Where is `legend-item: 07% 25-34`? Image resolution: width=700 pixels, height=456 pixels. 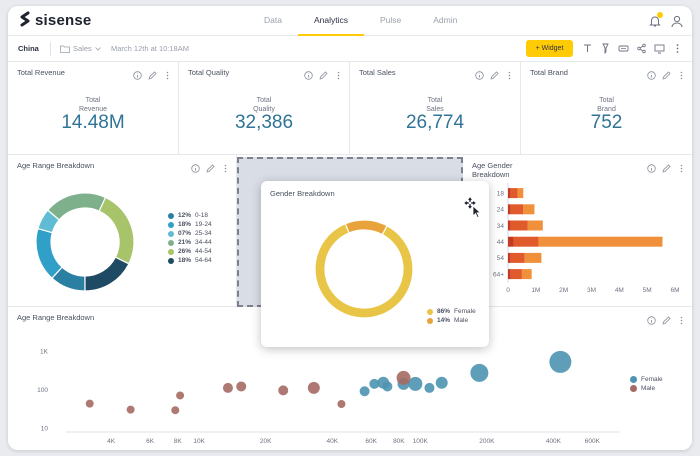 legend-item: 07% 25-34 is located at coordinates (190, 233).